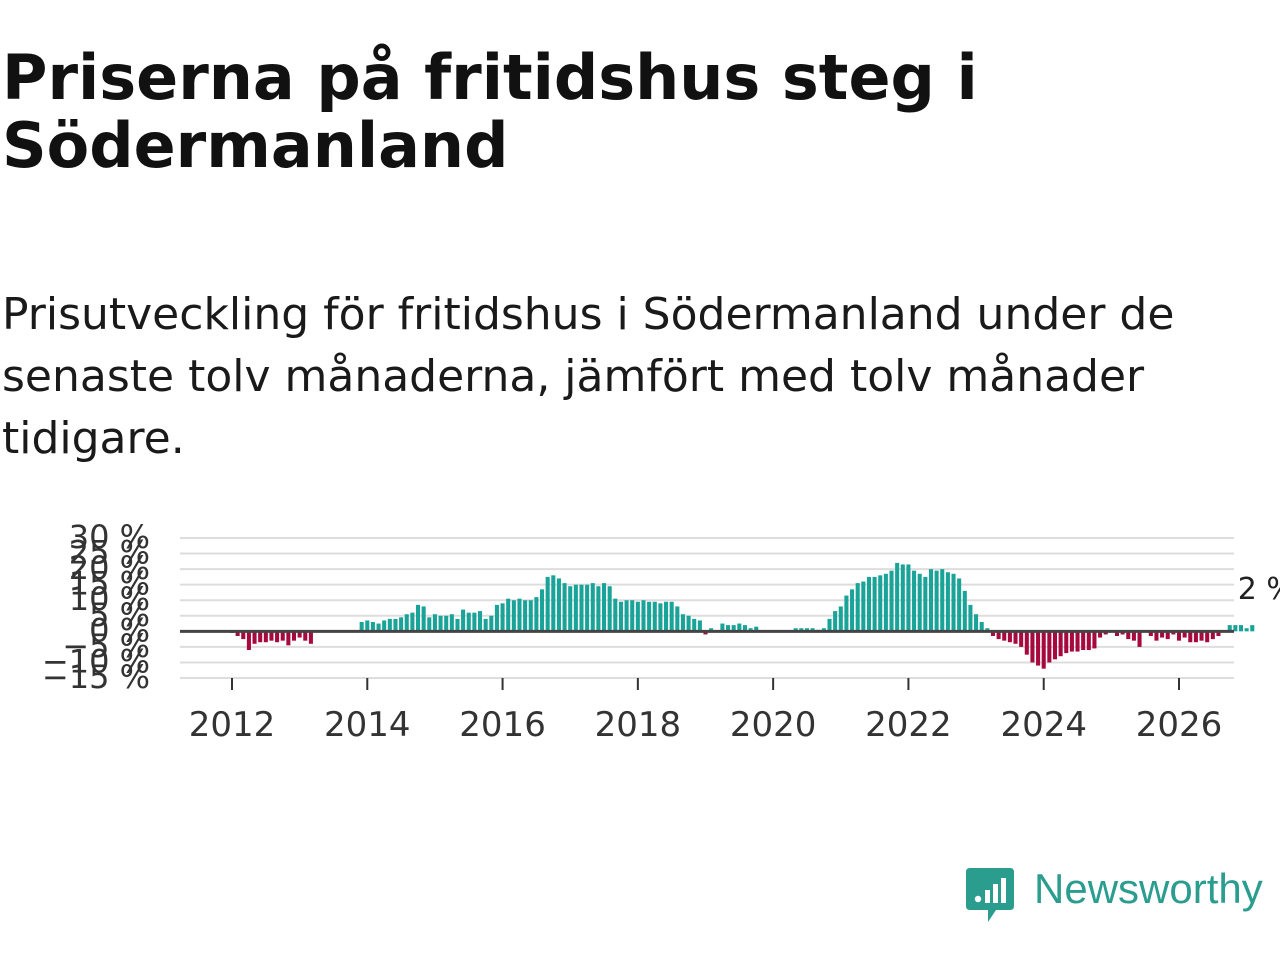  Describe the element at coordinates (502, 725) in the screenshot. I see `x-tick-label: 2016` at that location.